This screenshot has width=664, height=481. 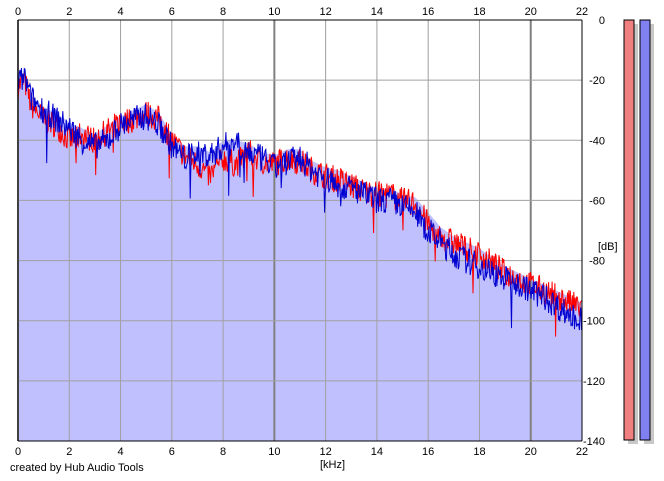 What do you see at coordinates (172, 452) in the screenshot?
I see `x-tick-label-bottom: 6` at bounding box center [172, 452].